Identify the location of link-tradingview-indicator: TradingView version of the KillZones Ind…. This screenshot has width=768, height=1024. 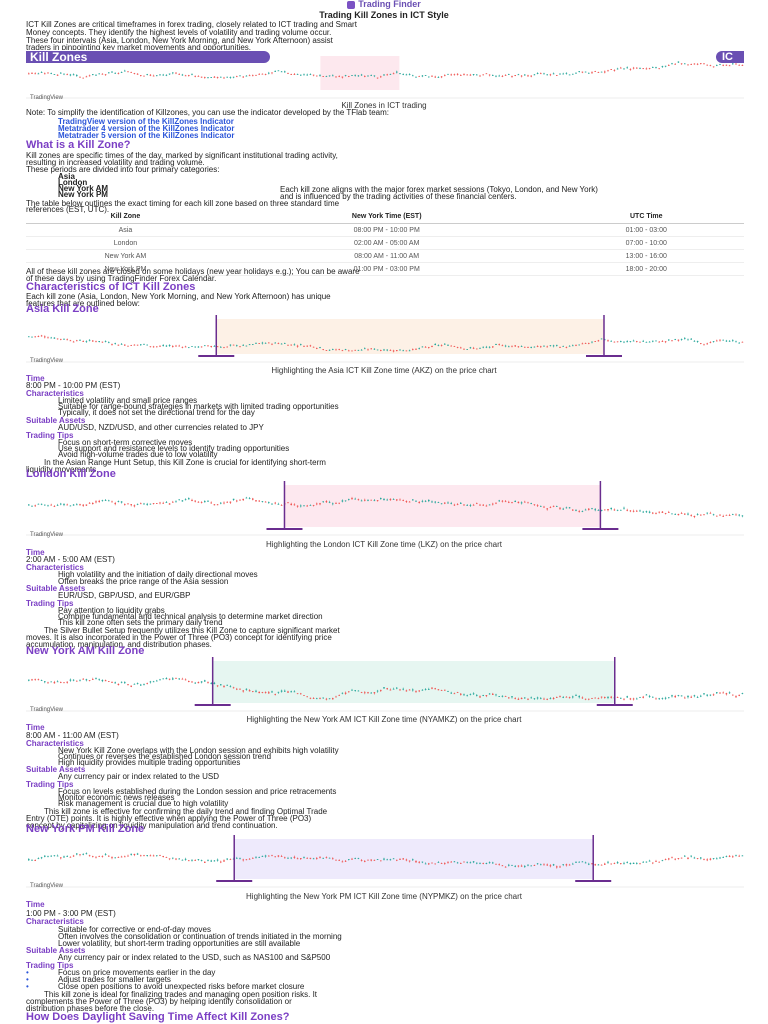
(146, 121).